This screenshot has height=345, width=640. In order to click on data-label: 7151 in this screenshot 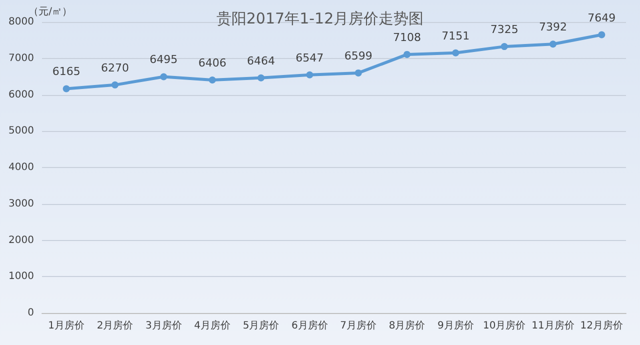, I will do `click(456, 35)`.